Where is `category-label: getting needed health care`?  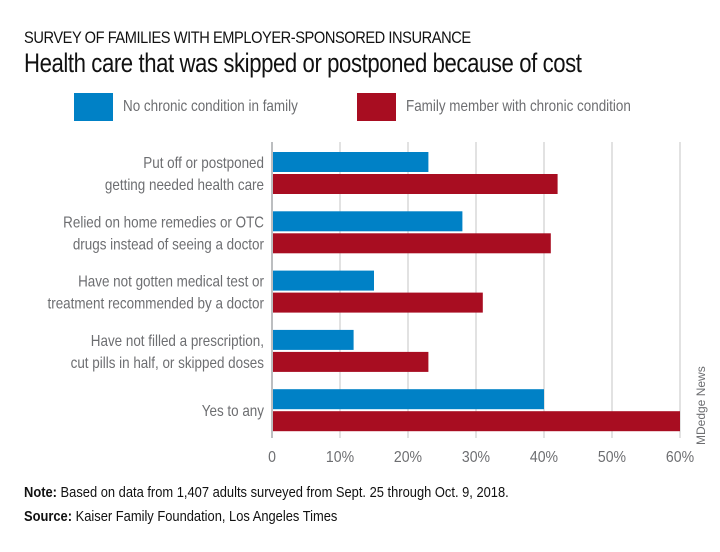
category-label: getting needed health care is located at coordinates (184, 185).